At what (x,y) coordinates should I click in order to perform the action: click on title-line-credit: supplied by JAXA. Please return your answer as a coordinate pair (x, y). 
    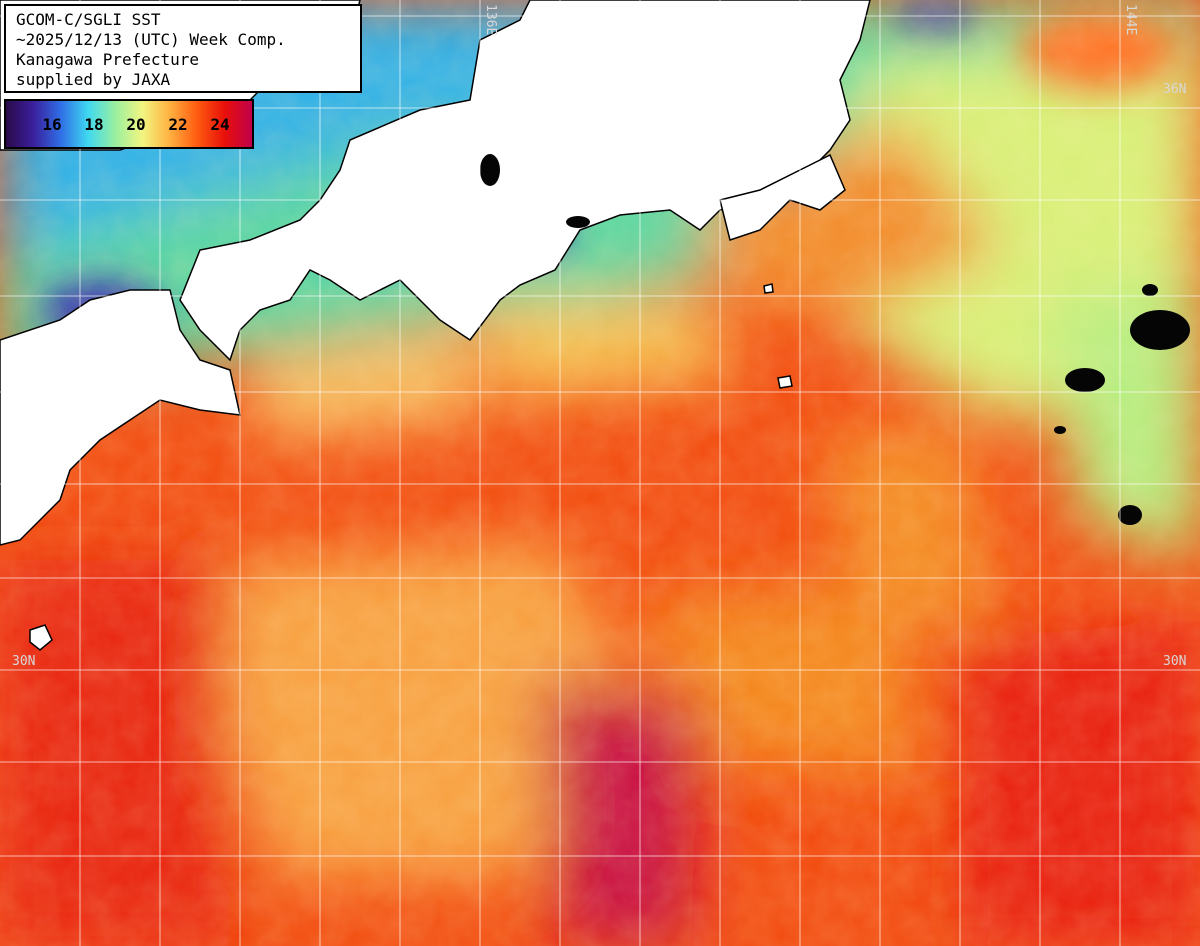
    Looking at the image, I should click on (93, 79).